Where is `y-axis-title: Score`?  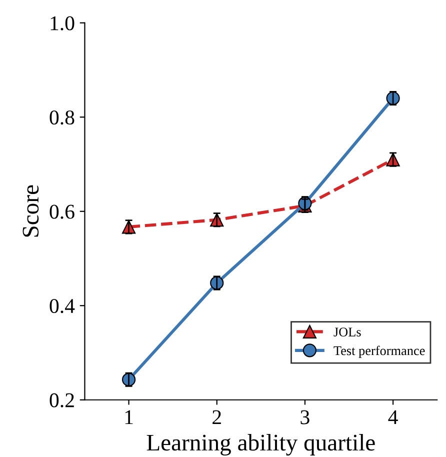
y-axis-title: Score is located at coordinates (30, 211).